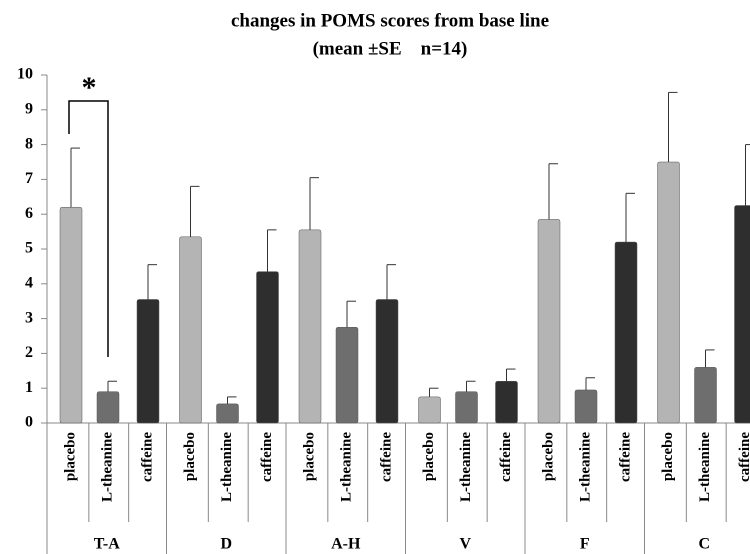 The width and height of the screenshot is (750, 554). What do you see at coordinates (29, 143) in the screenshot?
I see `y-tick-label: 8` at bounding box center [29, 143].